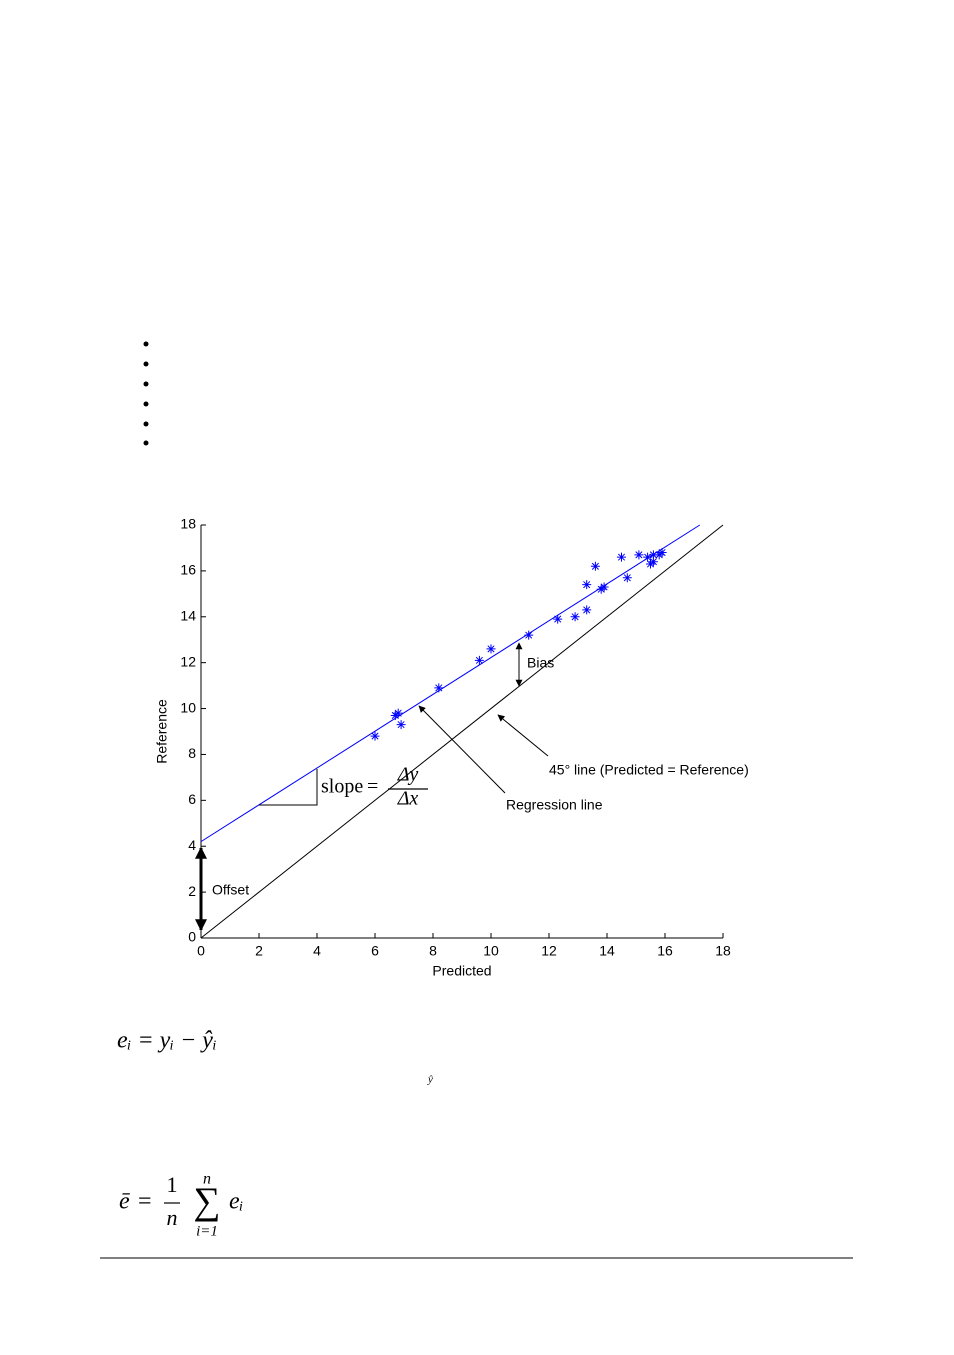 This screenshot has height=1355, width=954. Describe the element at coordinates (207, 1179) in the screenshot. I see `eq-sum-upper: n` at that location.